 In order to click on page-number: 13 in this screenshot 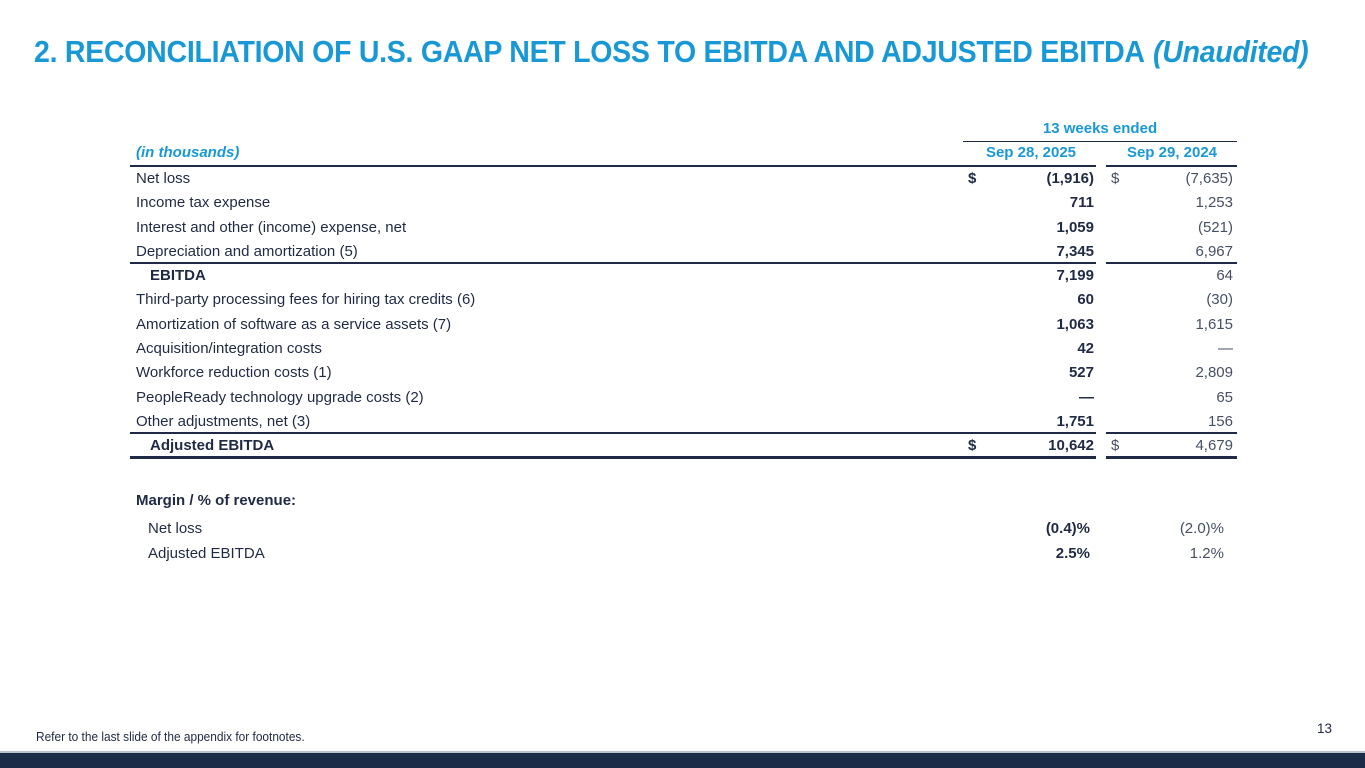, I will do `click(1324, 728)`.